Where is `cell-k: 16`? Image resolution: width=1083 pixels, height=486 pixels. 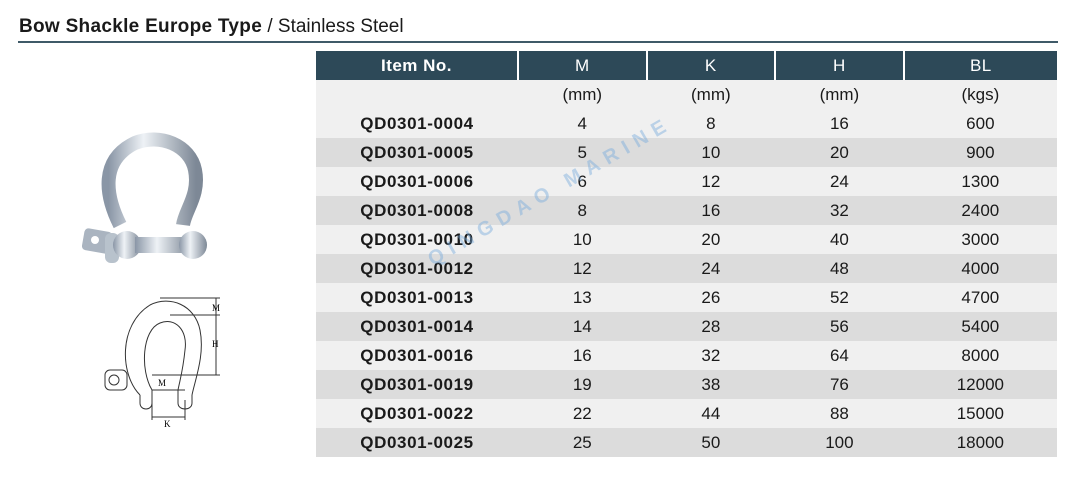 cell-k: 16 is located at coordinates (711, 210).